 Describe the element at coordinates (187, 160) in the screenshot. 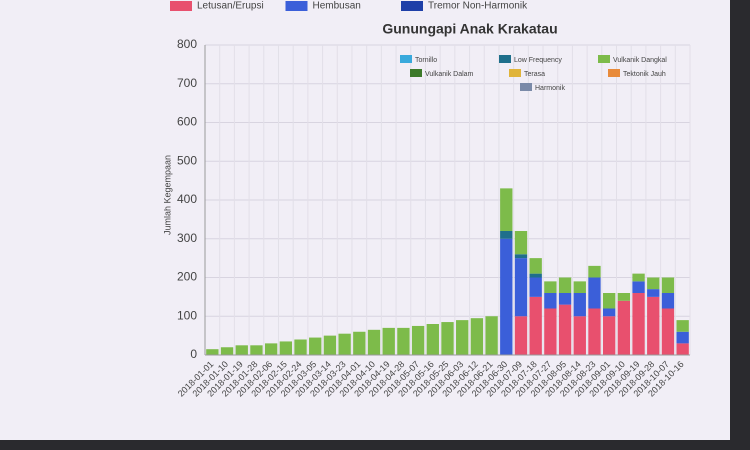

I see `y-tick-label: 500` at that location.